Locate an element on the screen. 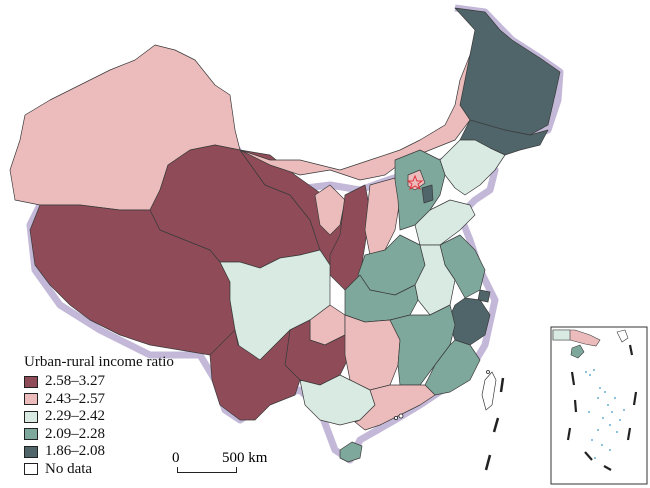 Image resolution: width=650 pixels, height=488 pixels. maritime-boundary-dashes is located at coordinates (494, 424).